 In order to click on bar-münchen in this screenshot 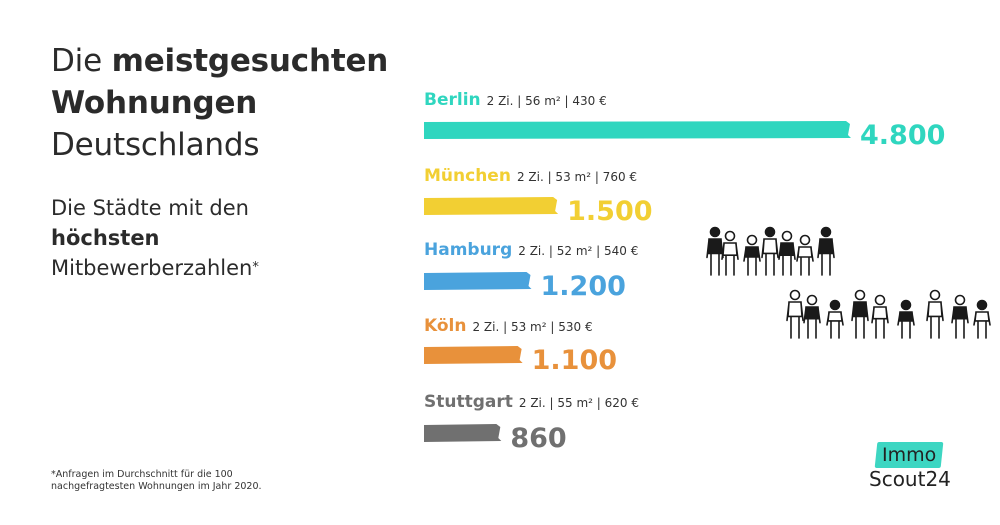, I will do `click(491, 206)`.